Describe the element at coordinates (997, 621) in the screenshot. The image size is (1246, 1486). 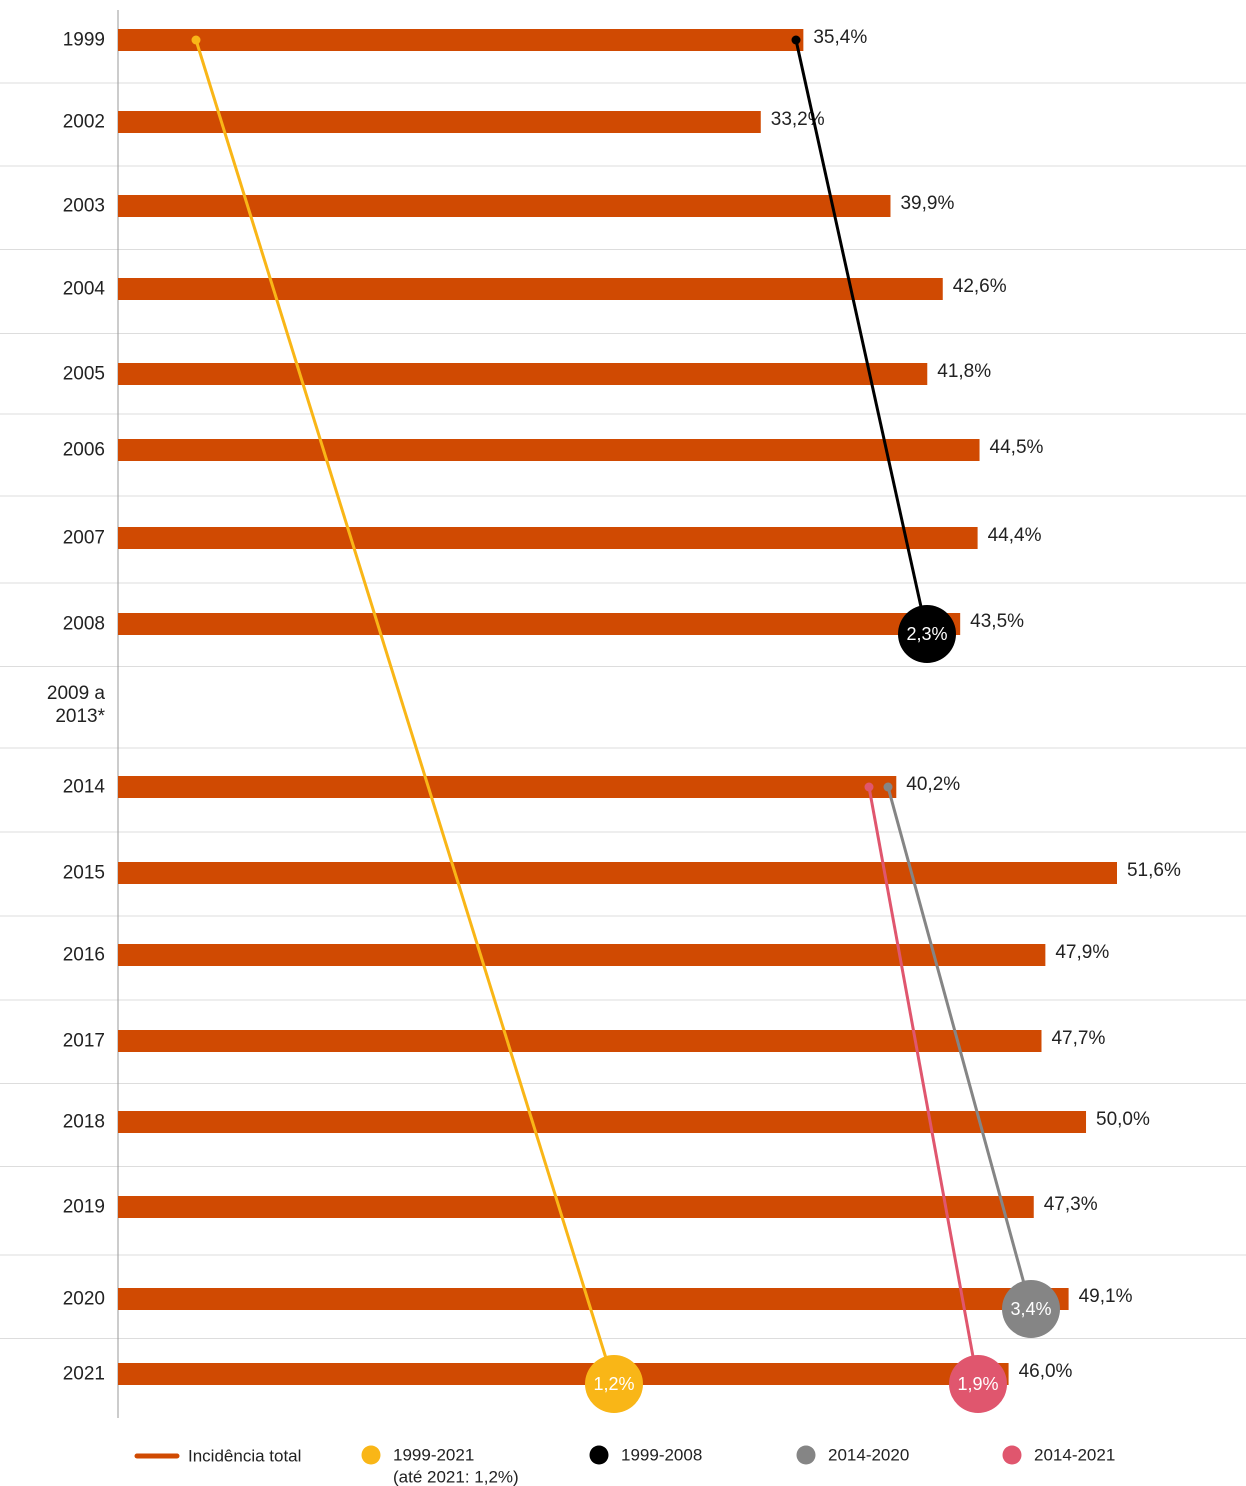
I see `value-label: 43,5%` at that location.